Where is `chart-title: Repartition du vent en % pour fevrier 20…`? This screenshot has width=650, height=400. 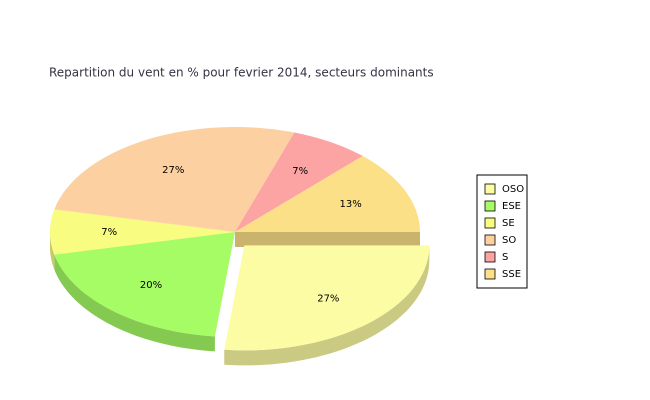
chart-title: Repartition du vent en % pour fevrier 20… is located at coordinates (241, 73).